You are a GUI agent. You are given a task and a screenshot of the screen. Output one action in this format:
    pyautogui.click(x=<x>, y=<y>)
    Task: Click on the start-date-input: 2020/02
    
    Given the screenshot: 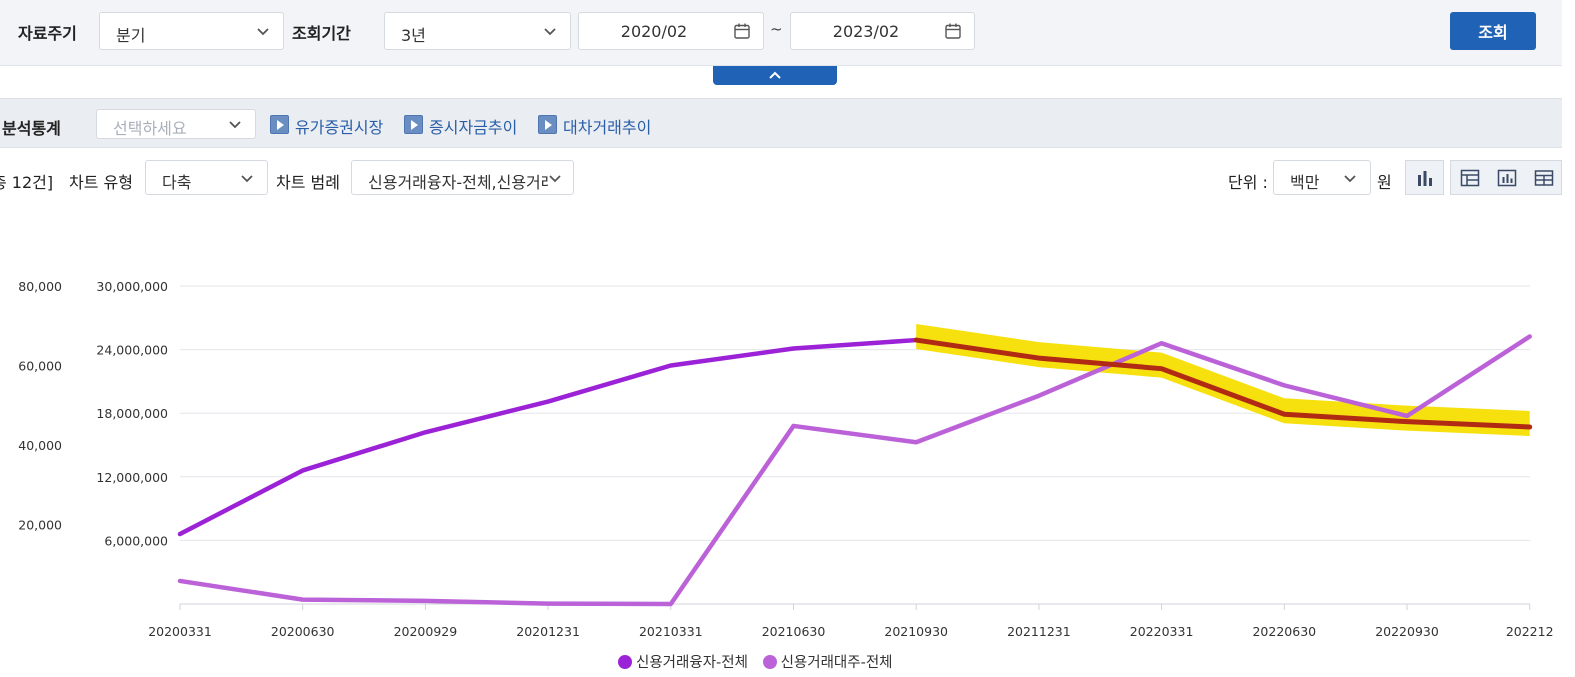 What is the action you would take?
    pyautogui.click(x=671, y=31)
    